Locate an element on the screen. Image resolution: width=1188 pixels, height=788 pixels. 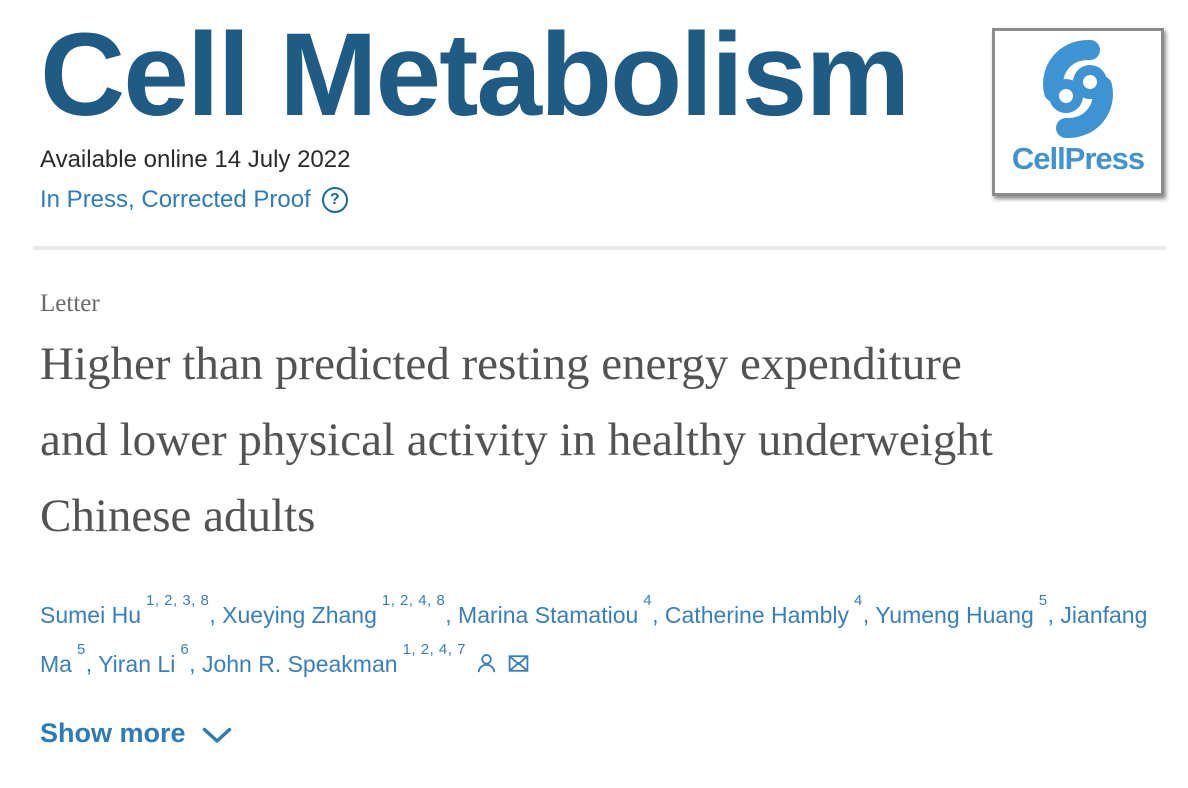
author-link: Marina Stamatiou4 is located at coordinates (555, 610).